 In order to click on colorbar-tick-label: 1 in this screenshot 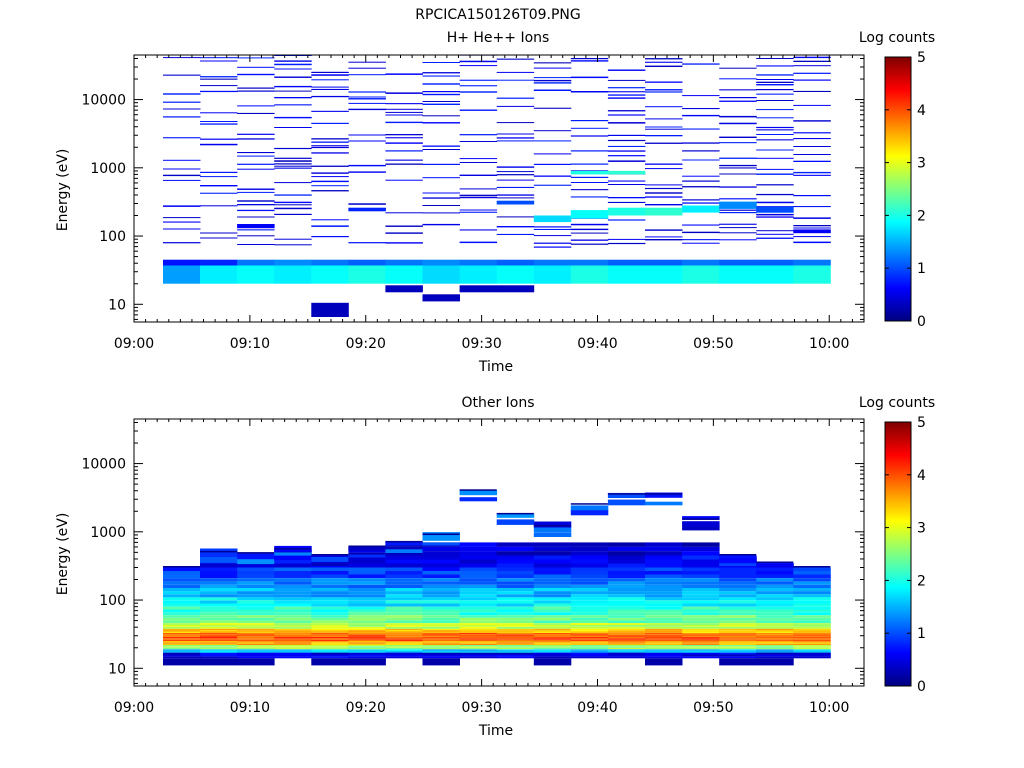, I will do `click(921, 269)`.